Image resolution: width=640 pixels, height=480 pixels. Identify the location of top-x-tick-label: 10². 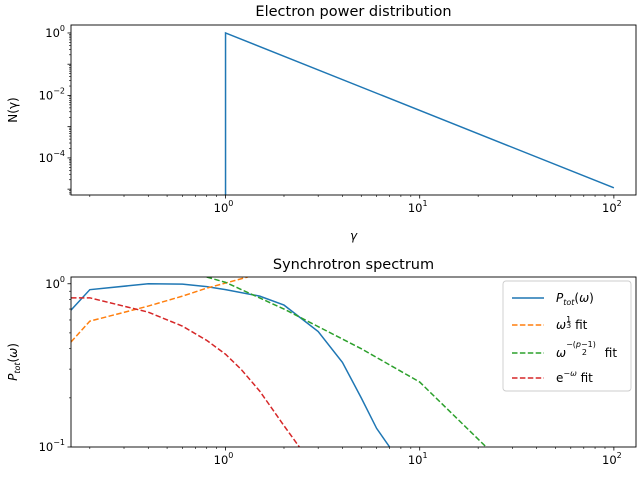
(612, 207).